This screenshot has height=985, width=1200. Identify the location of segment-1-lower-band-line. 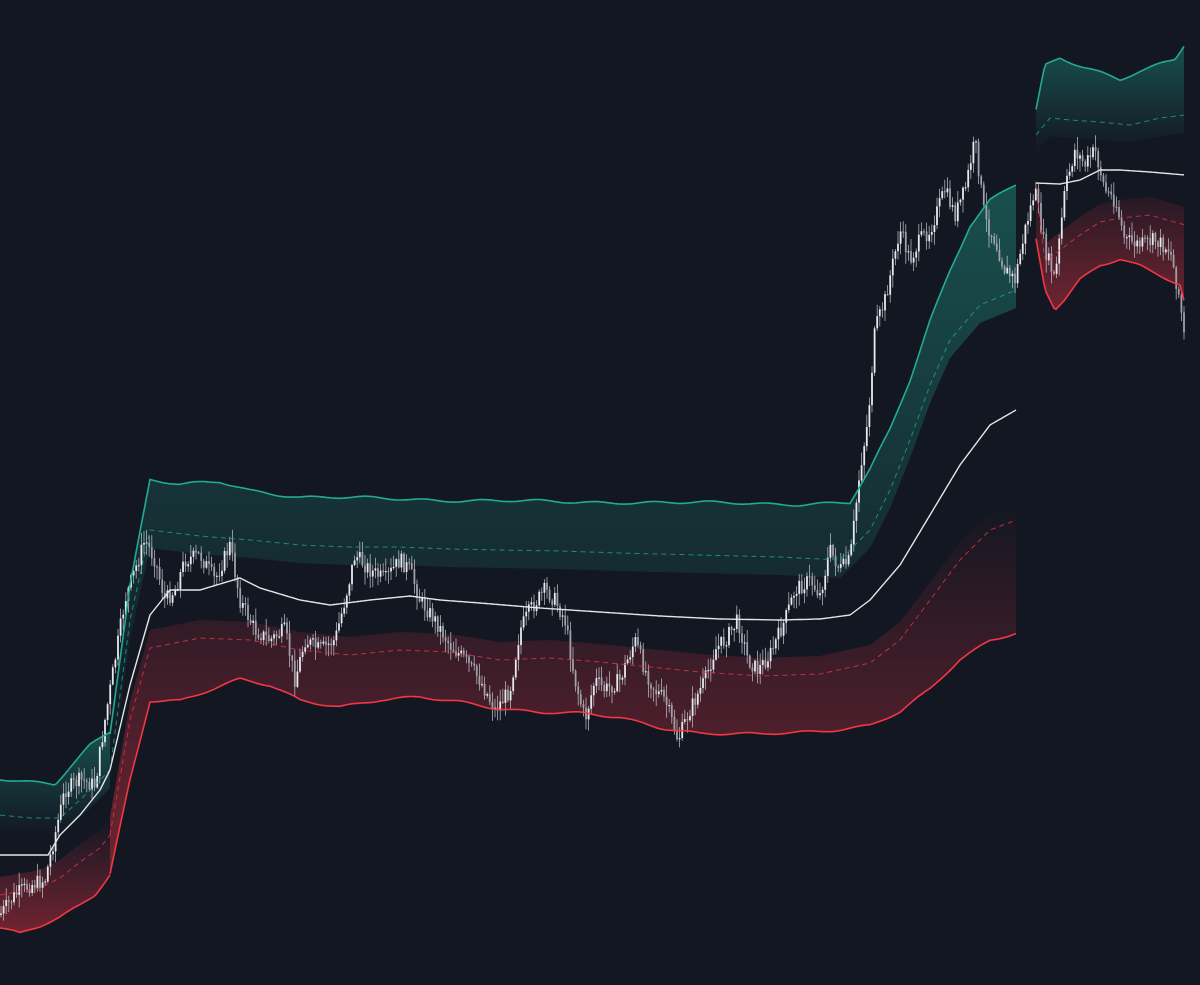
(55, 904).